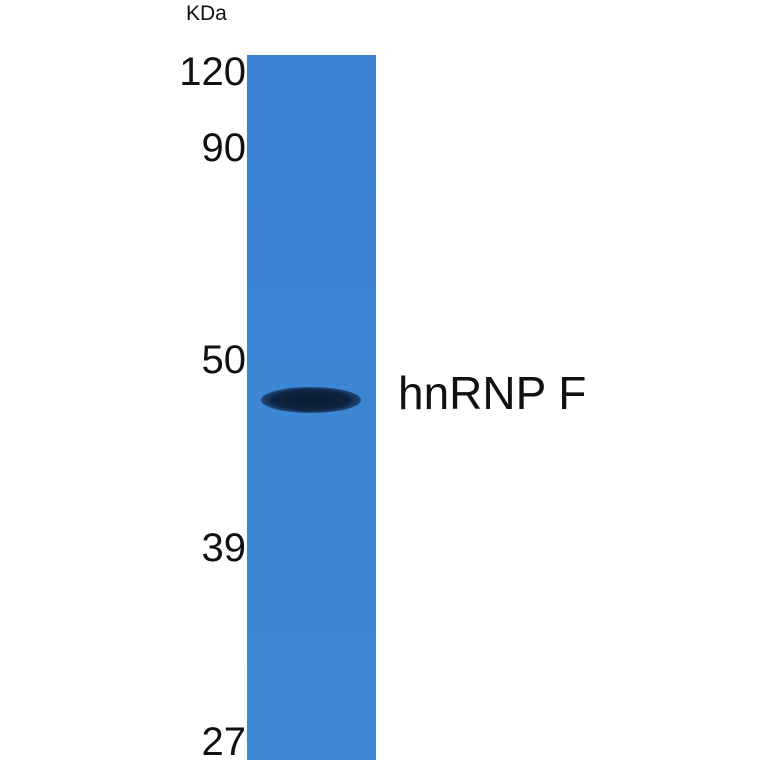 The image size is (764, 764). I want to click on protein-band, so click(311, 400).